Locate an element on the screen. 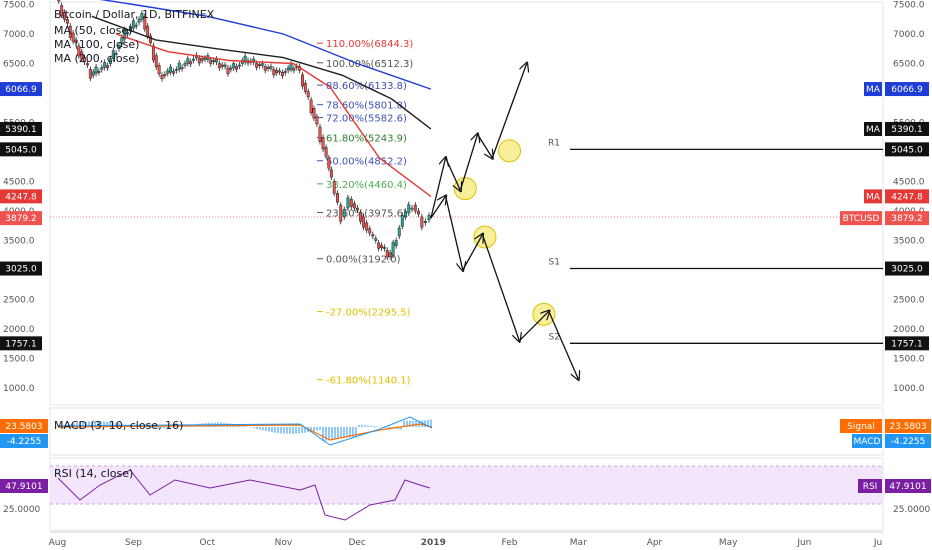  y-tick-label-right: 6500.0 is located at coordinates (909, 65).